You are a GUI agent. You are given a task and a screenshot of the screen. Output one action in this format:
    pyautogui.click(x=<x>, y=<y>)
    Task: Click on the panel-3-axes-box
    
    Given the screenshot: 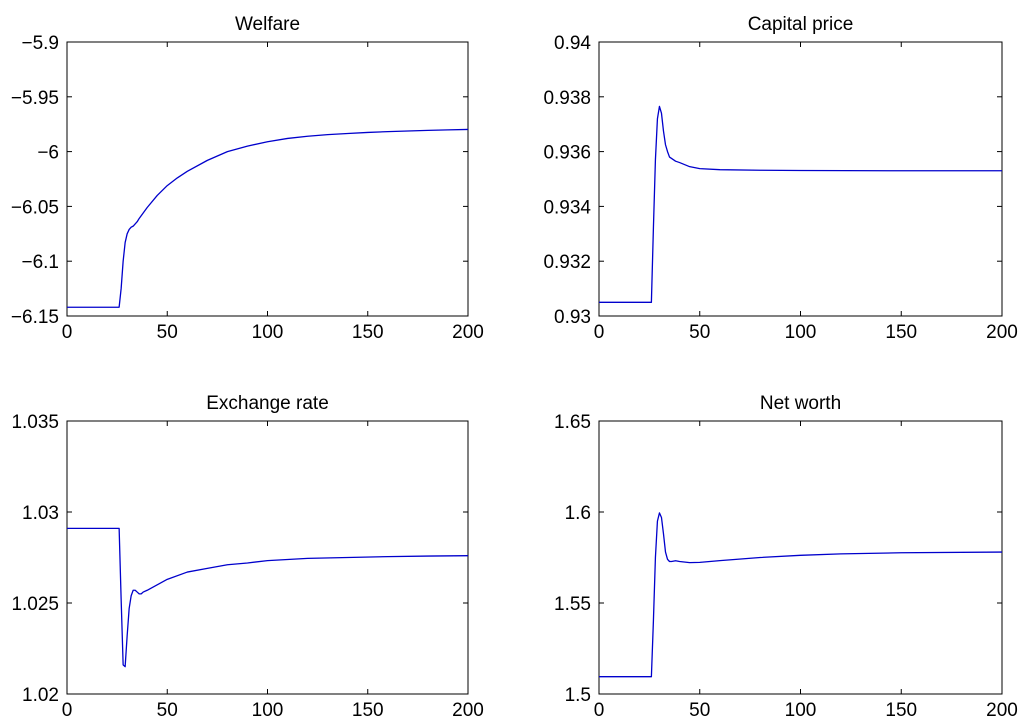 What is the action you would take?
    pyautogui.click(x=267, y=557)
    